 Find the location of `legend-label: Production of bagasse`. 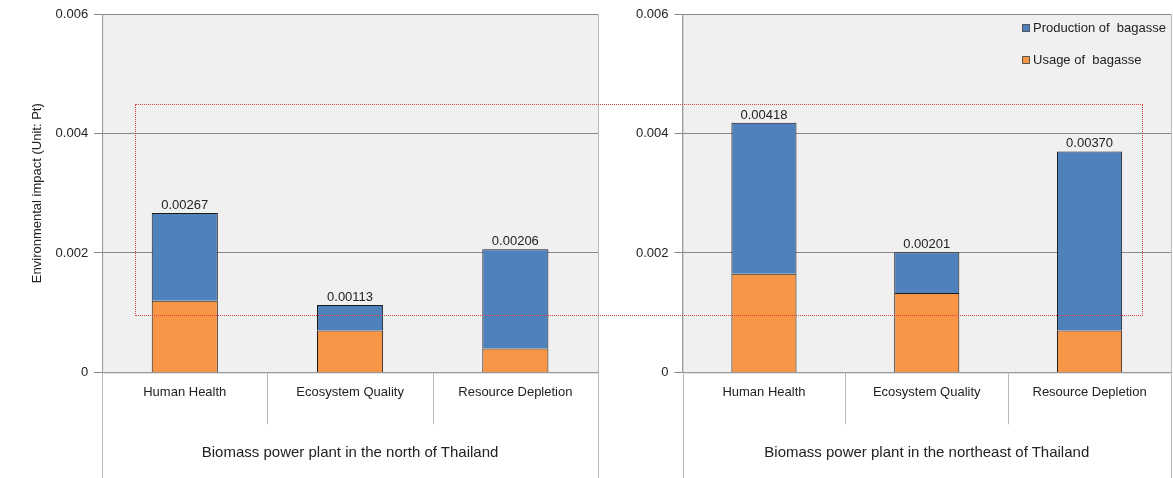

legend-label: Production of bagasse is located at coordinates (1100, 27).